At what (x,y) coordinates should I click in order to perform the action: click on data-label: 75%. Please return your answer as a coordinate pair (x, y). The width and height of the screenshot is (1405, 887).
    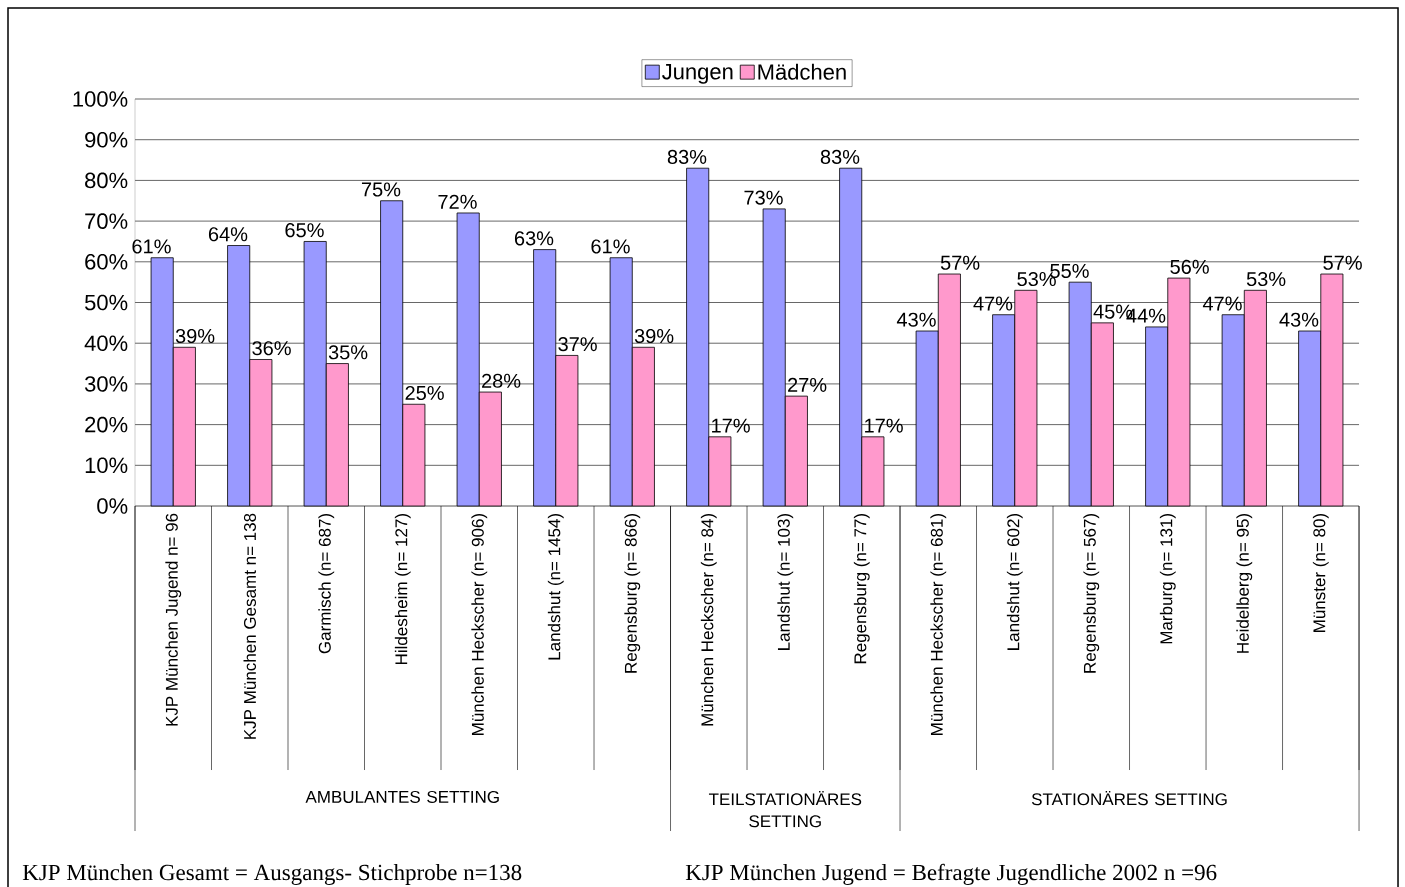
    Looking at the image, I should click on (381, 189).